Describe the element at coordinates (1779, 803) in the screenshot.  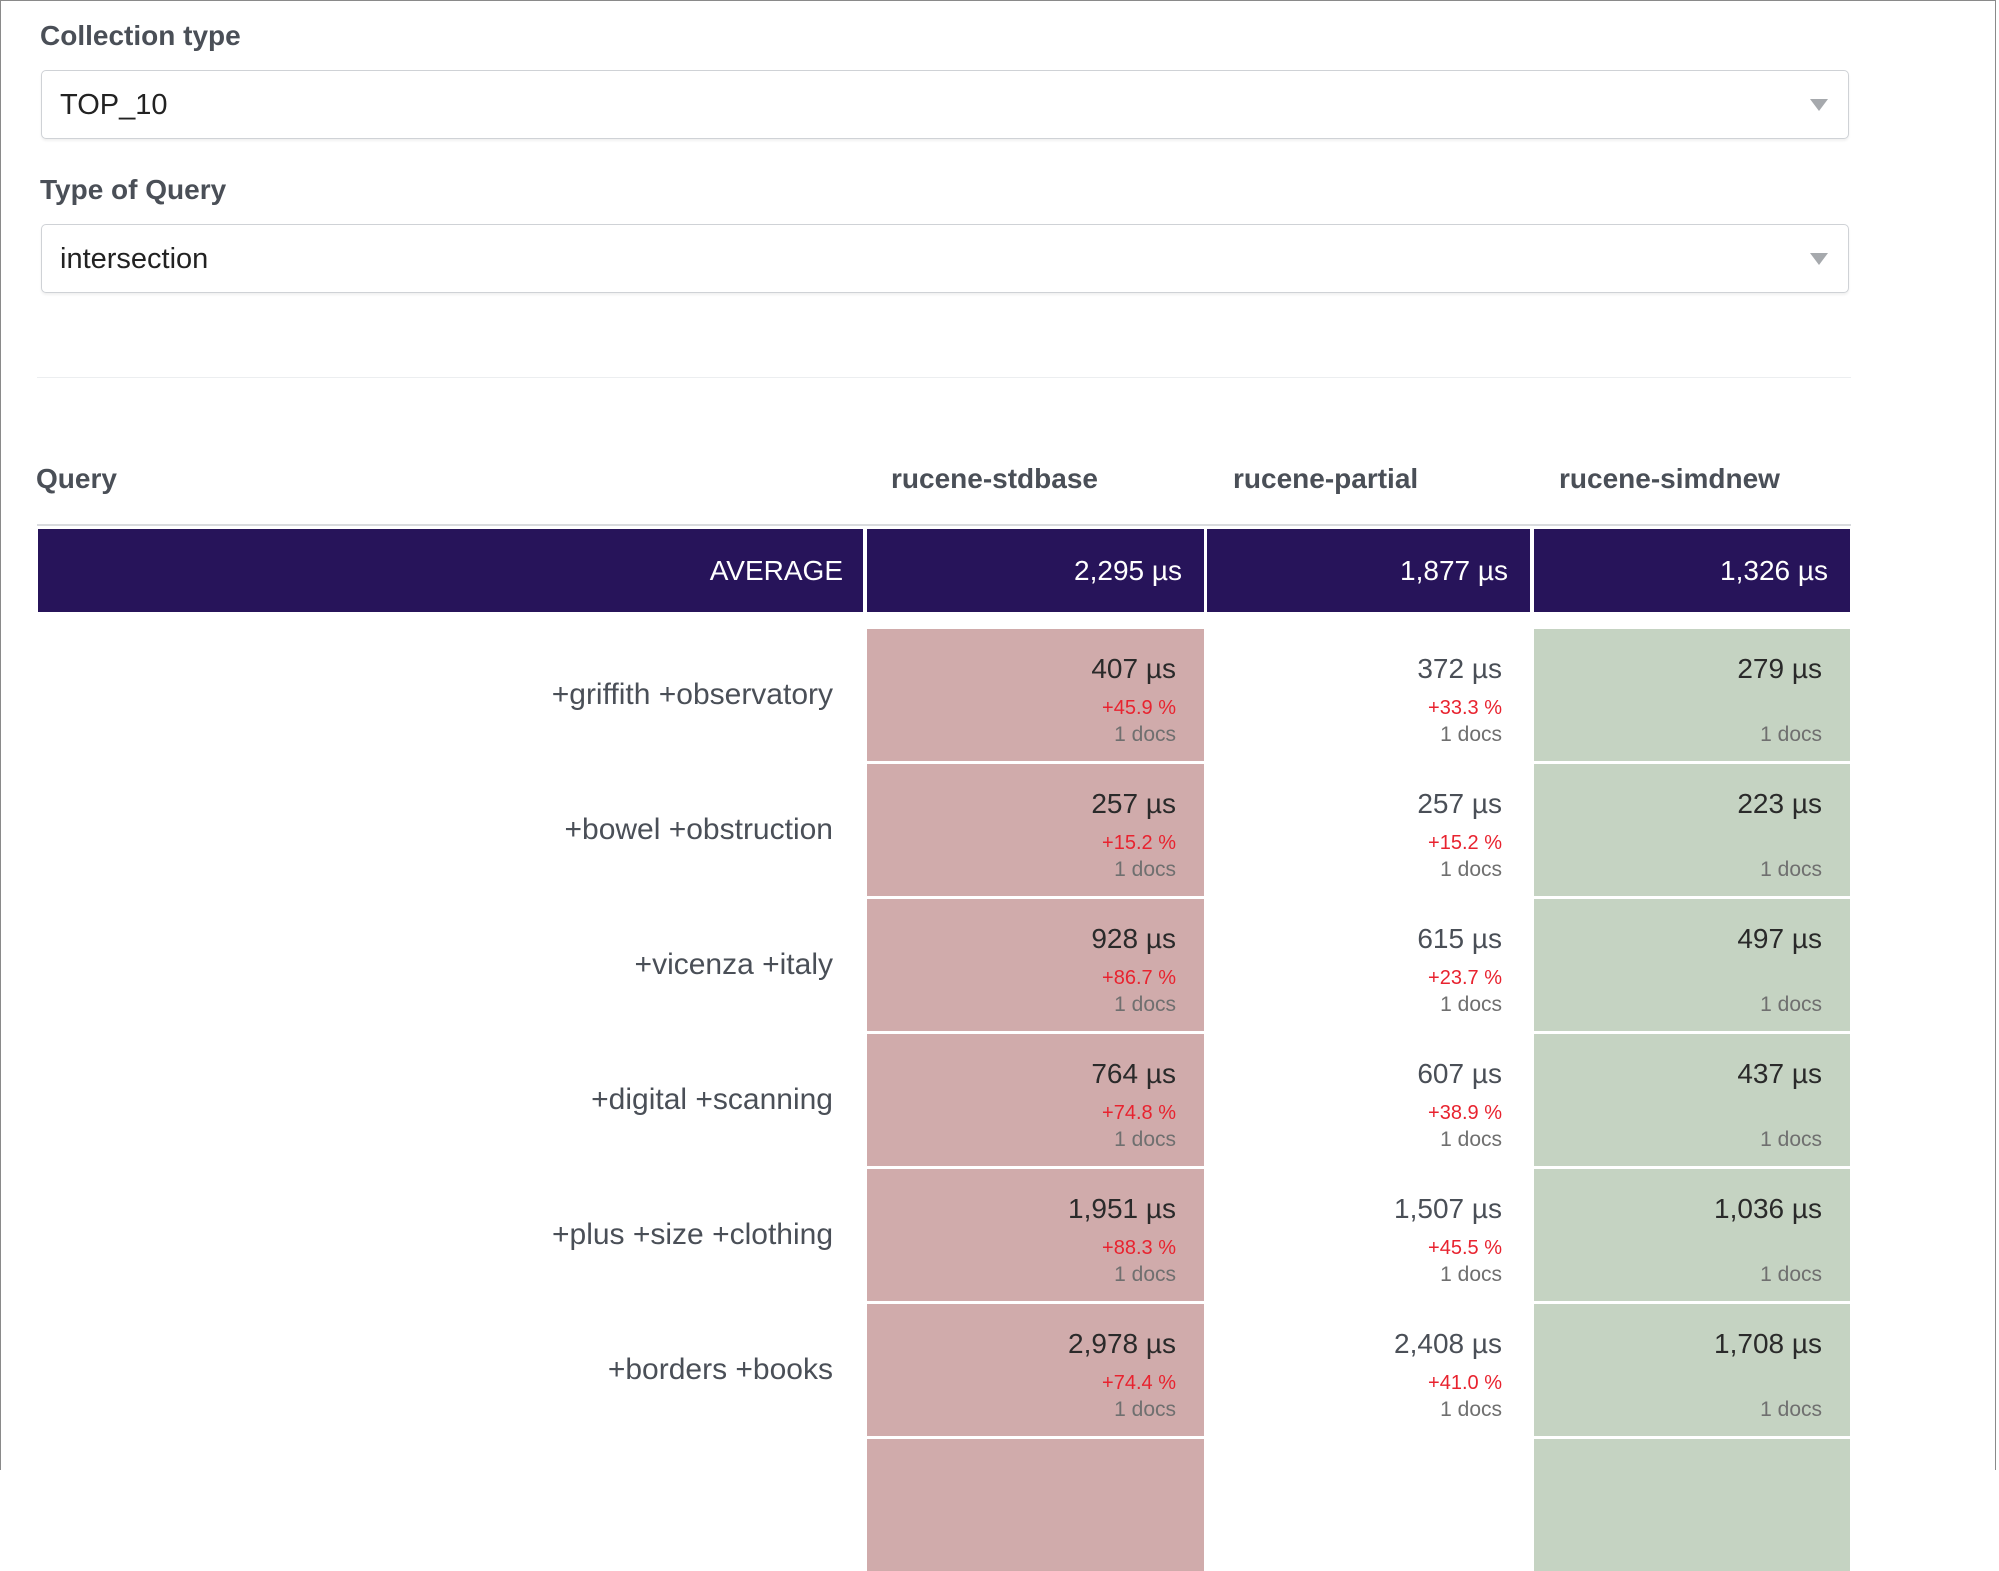
I see `time-value: 223 µs` at that location.